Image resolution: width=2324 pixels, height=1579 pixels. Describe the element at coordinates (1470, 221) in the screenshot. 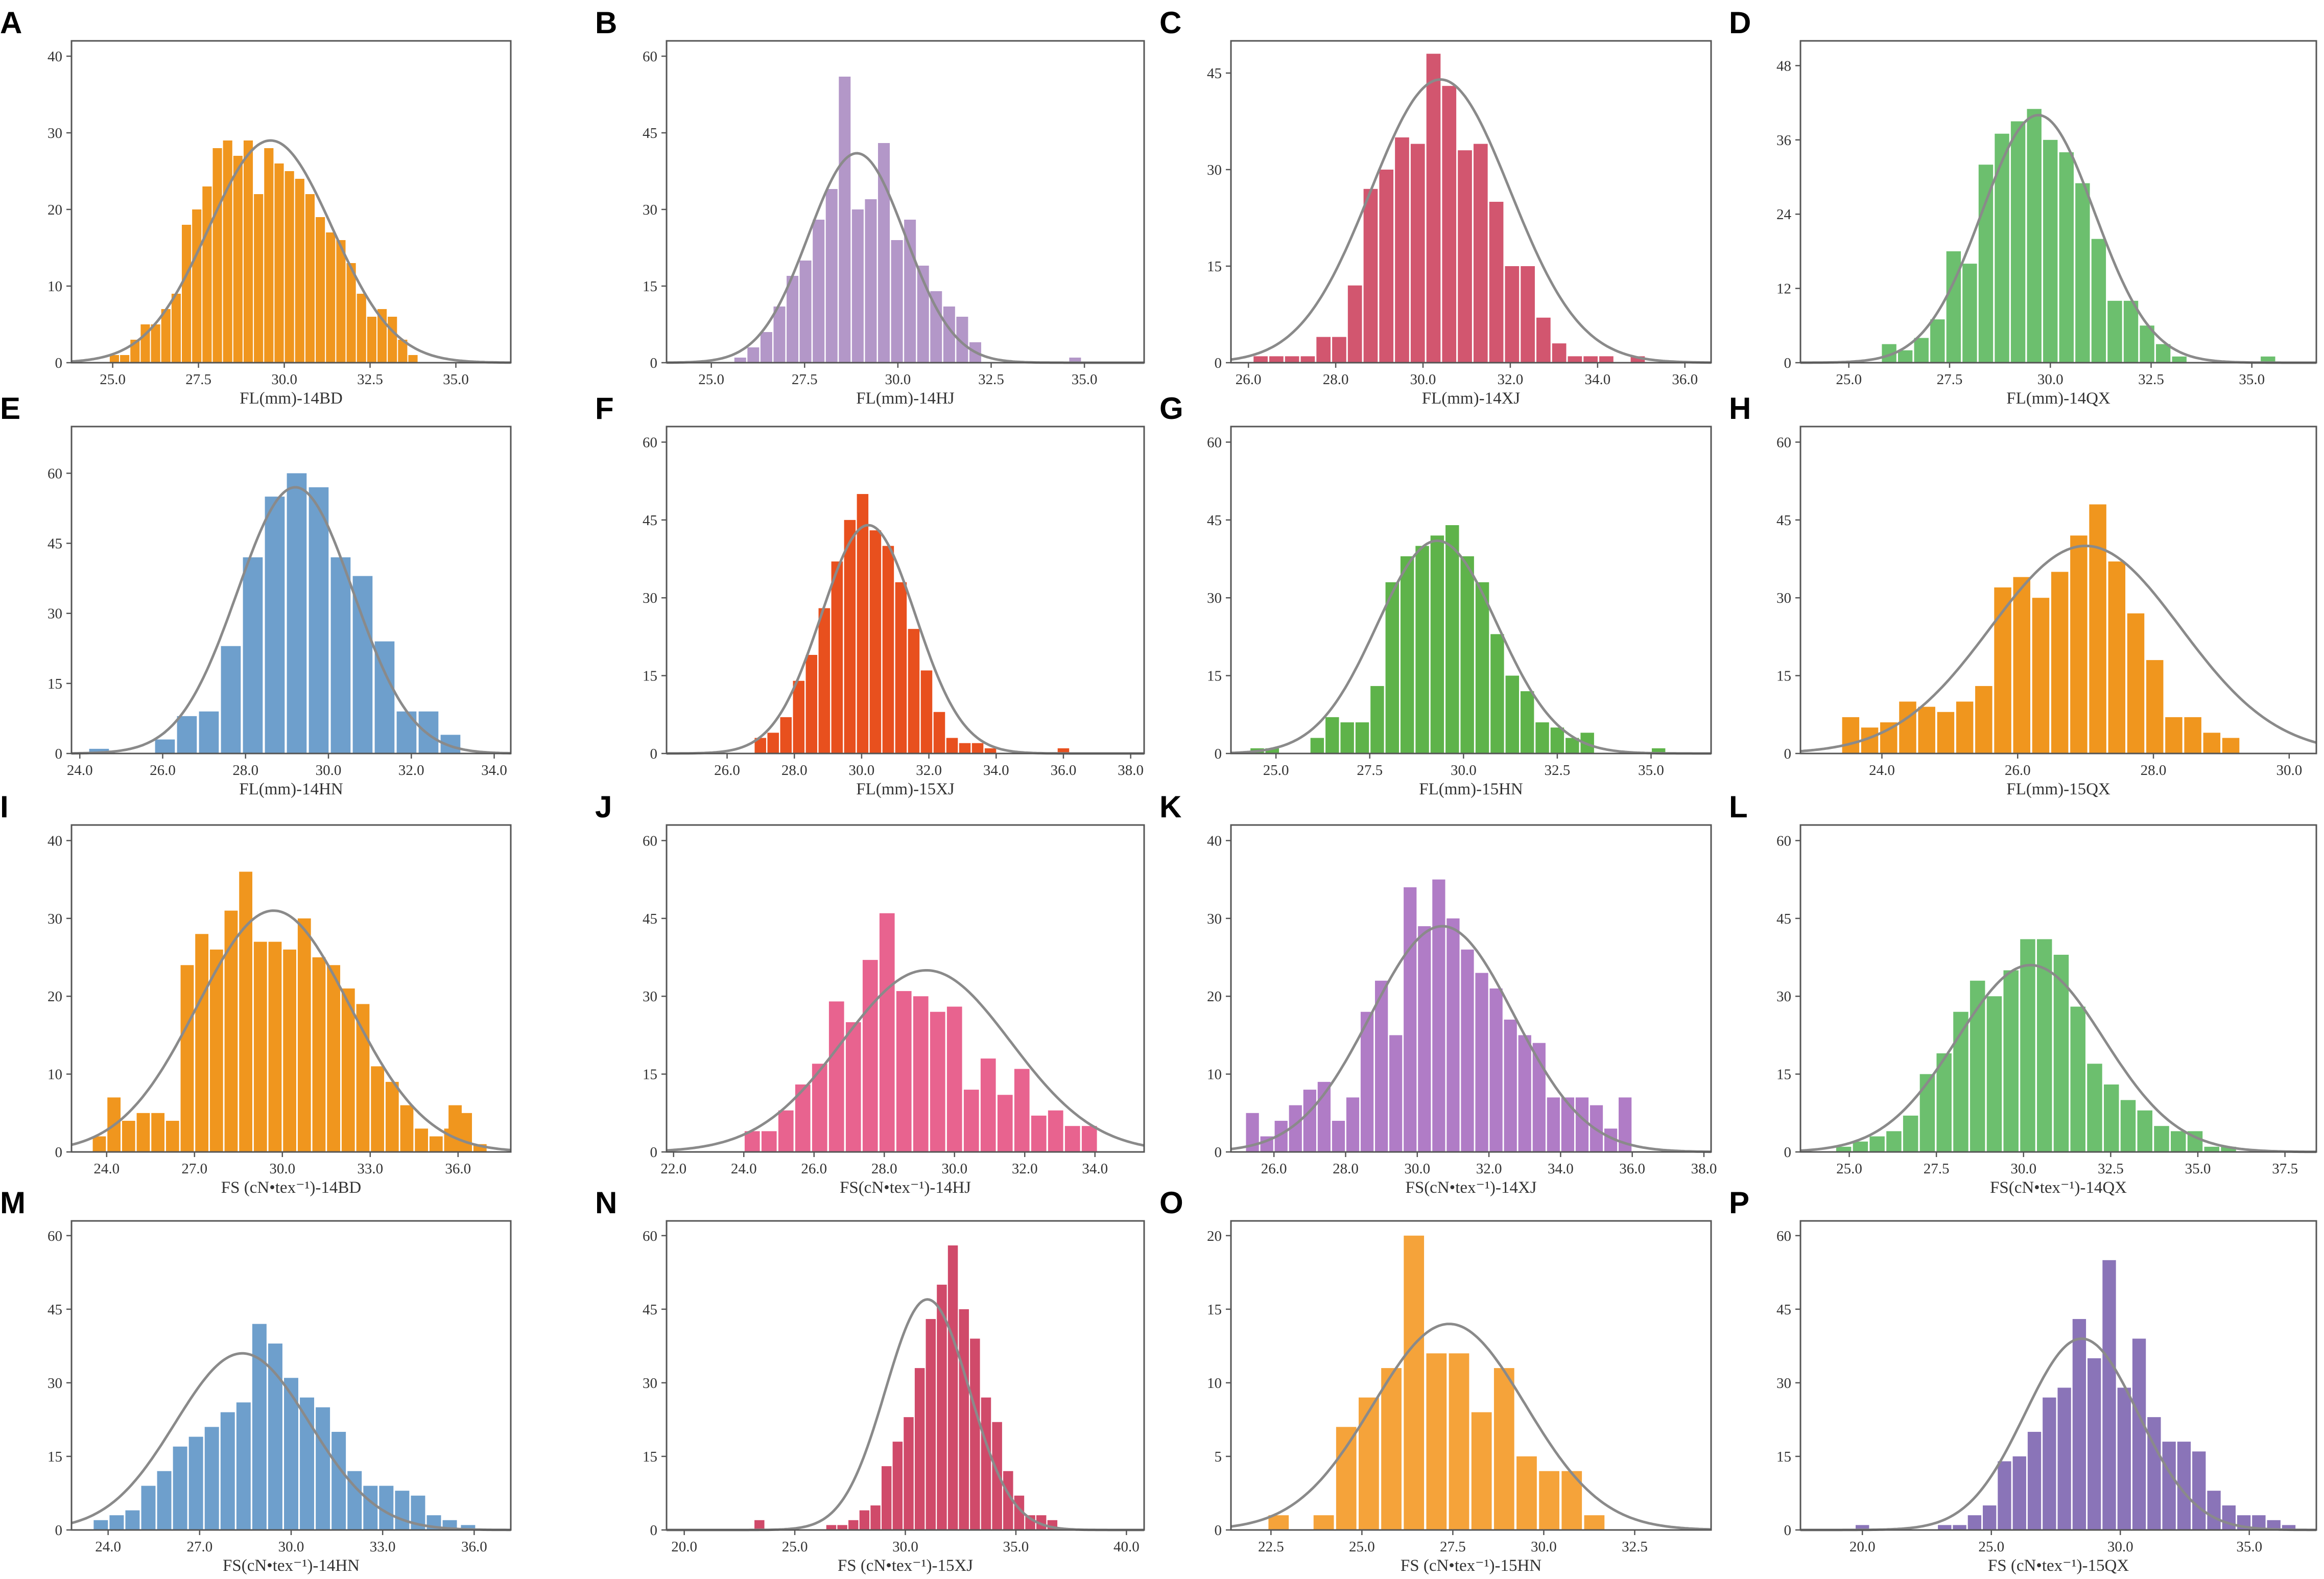

I see `normal-fit-curve` at that location.